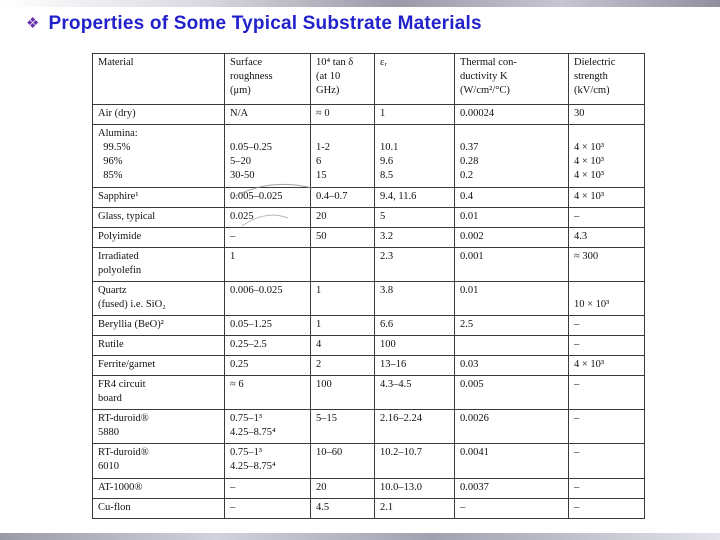 The height and width of the screenshot is (540, 720). I want to click on table-cell: 10.2–10.7, so click(414, 461).